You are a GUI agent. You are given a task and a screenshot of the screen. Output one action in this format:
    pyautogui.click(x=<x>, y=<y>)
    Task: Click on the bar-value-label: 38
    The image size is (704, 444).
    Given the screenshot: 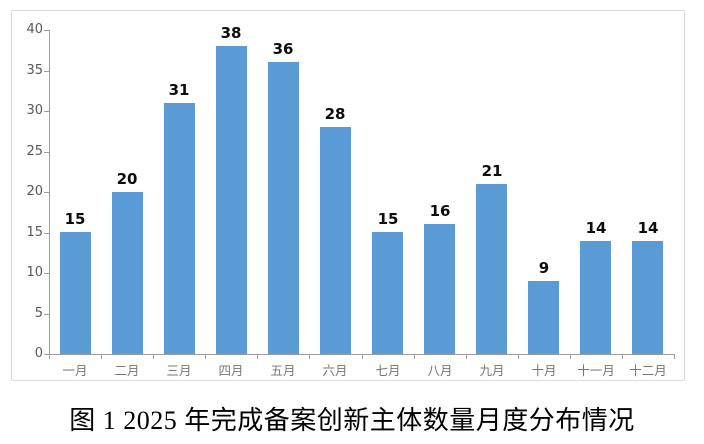 What is the action you would take?
    pyautogui.click(x=231, y=33)
    